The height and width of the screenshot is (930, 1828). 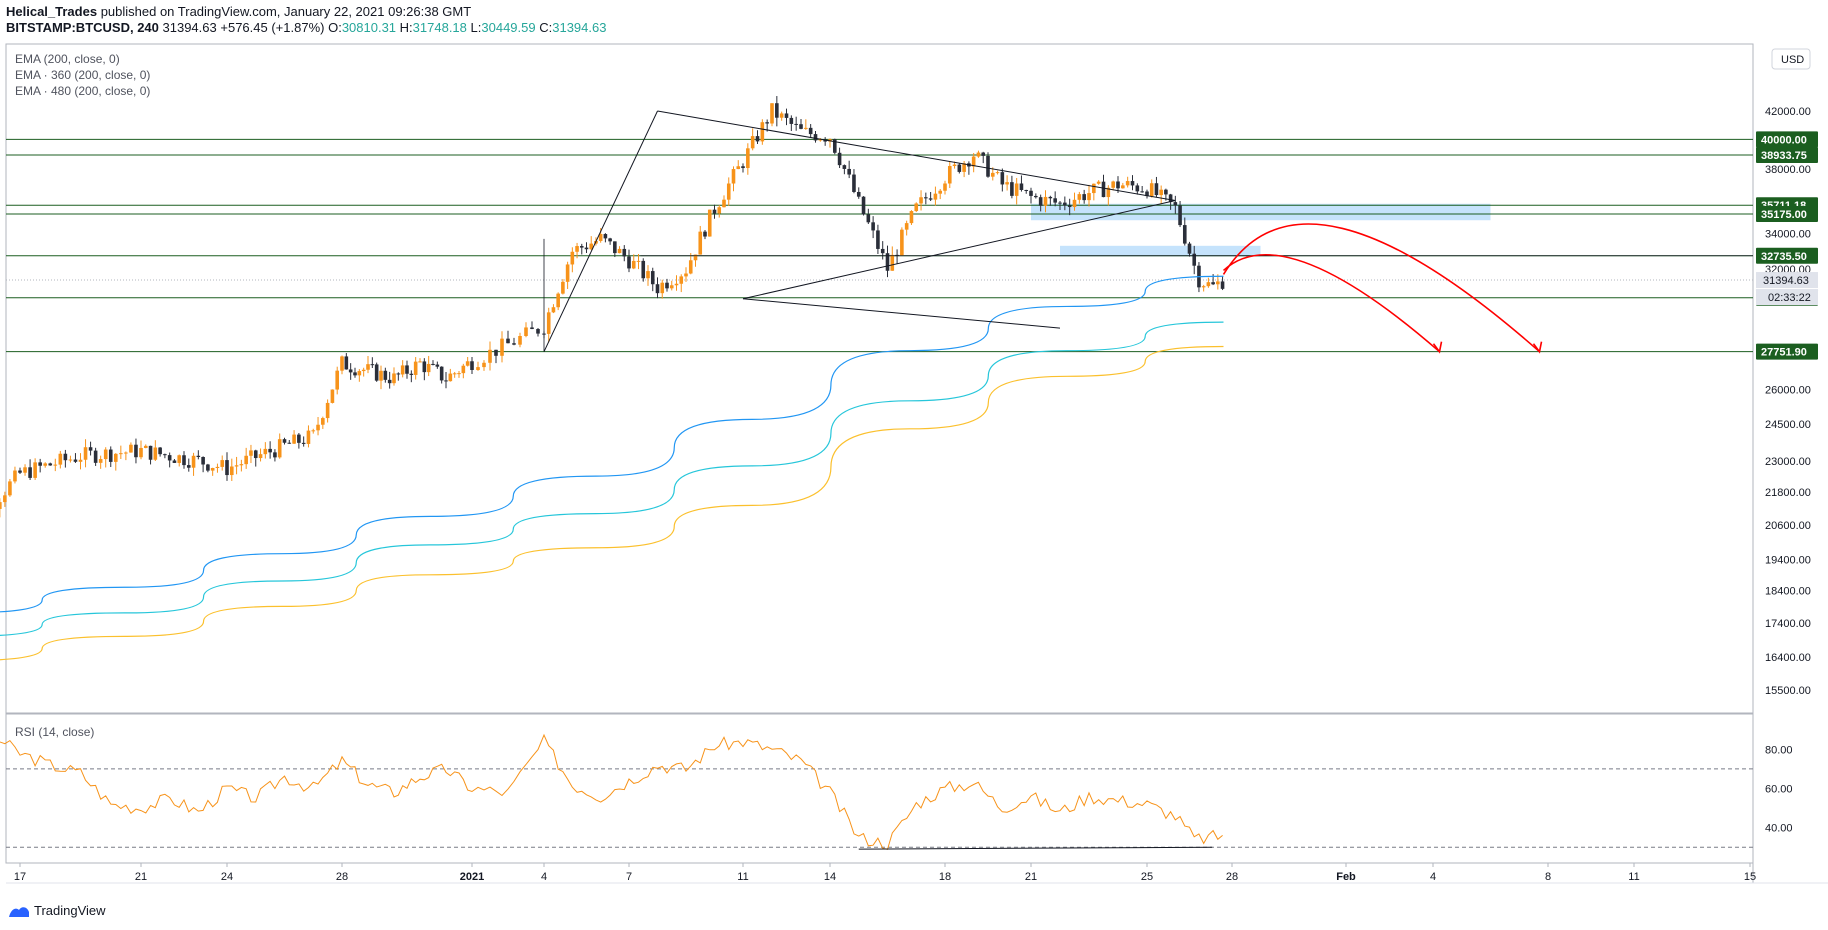 What do you see at coordinates (1788, 112) in the screenshot?
I see `price-tick-0: 42000.00` at bounding box center [1788, 112].